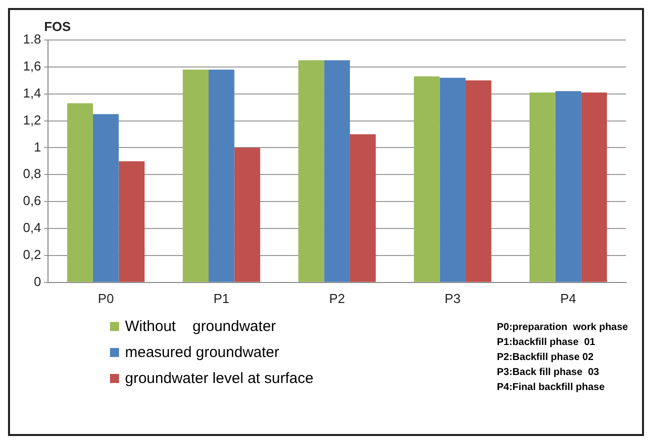  I want to click on x-tick-label: P0, so click(106, 298).